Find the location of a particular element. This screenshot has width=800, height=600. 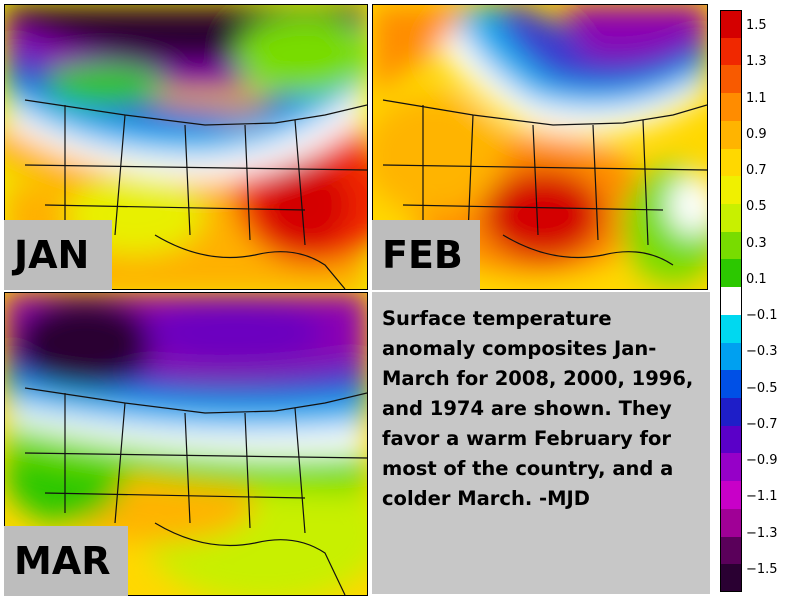

colorbar-tick-label: 0.1 is located at coordinates (756, 279).